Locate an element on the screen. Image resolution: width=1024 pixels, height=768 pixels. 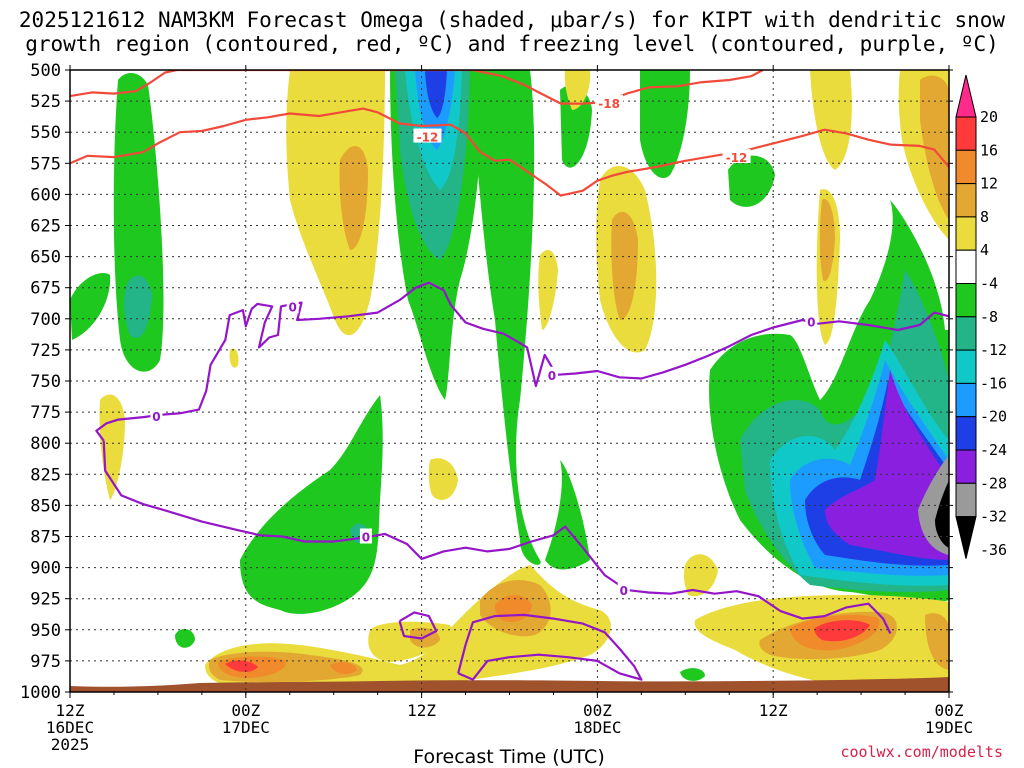
y-tick-label: 775 is located at coordinates (45, 413).